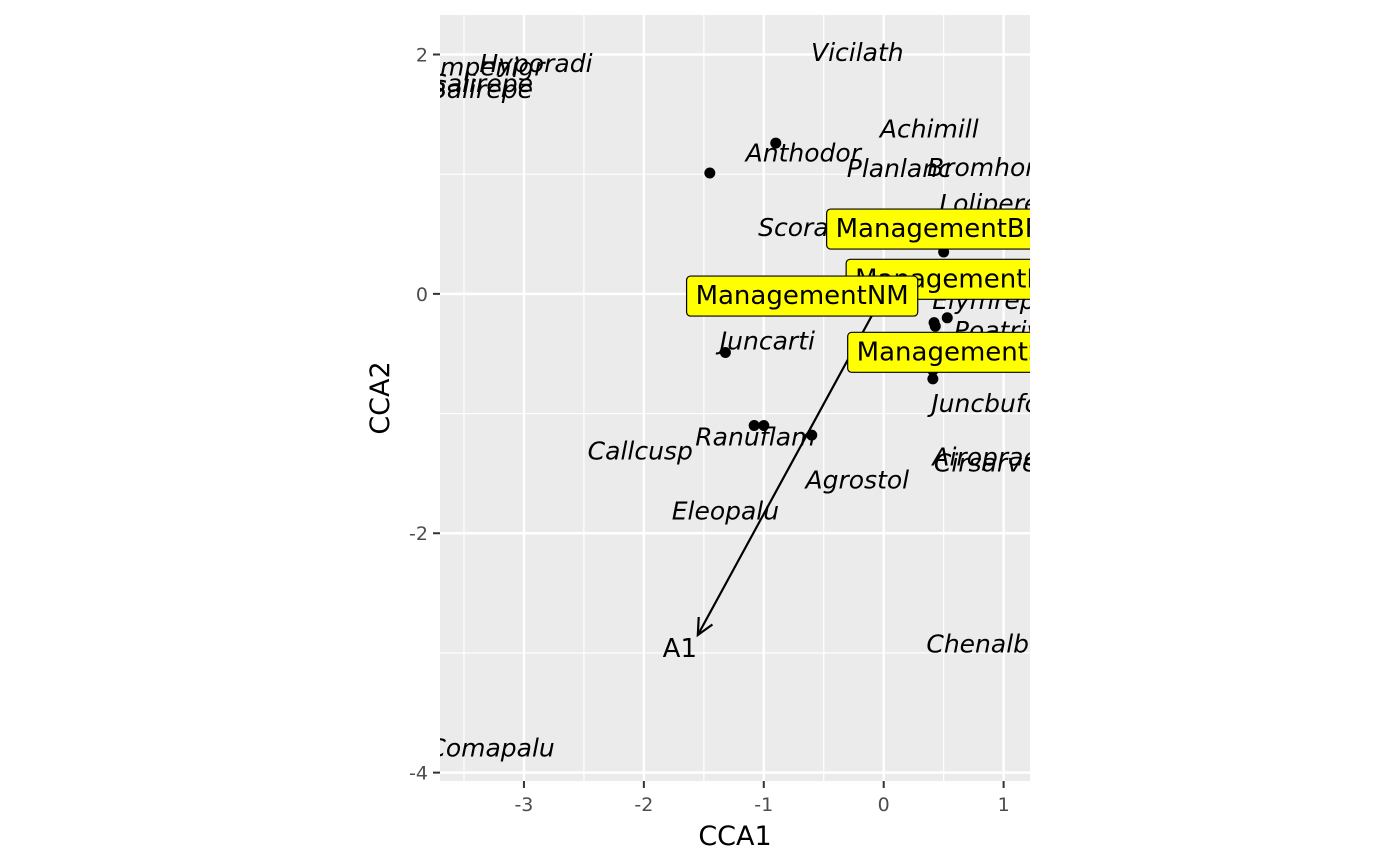  Describe the element at coordinates (643, 805) in the screenshot. I see `x-tick-label: -2` at that location.